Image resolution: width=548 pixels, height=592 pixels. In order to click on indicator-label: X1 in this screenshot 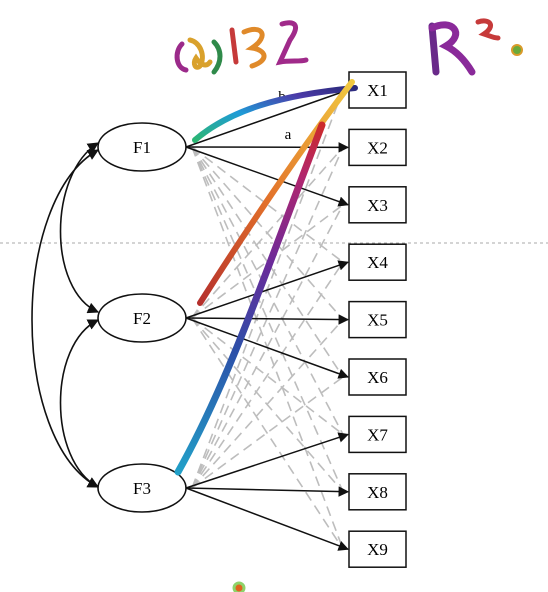, I will do `click(377, 90)`.